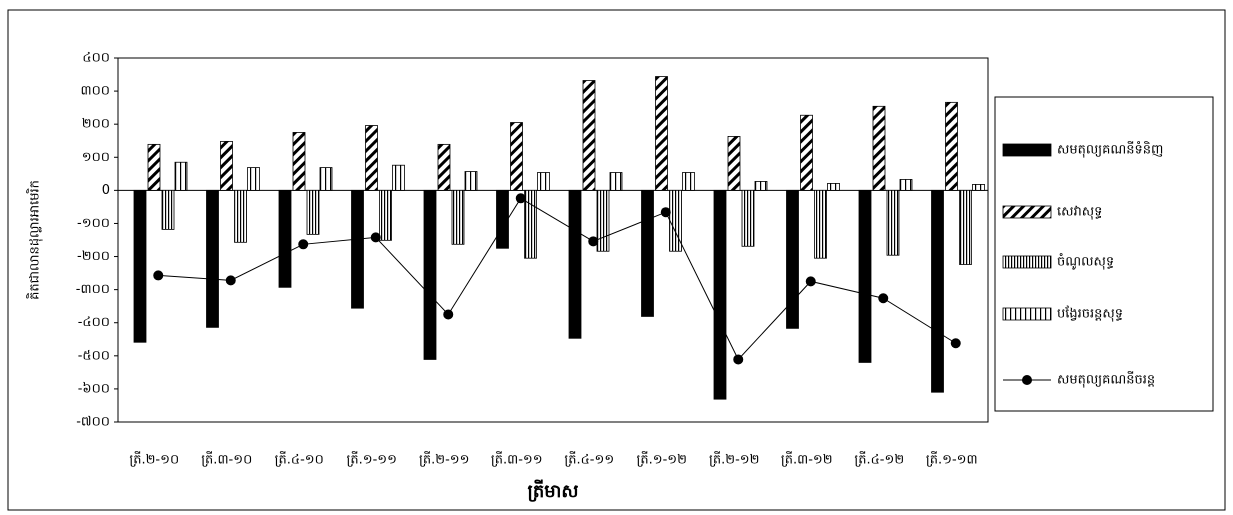 Image resolution: width=1233 pixels, height=515 pixels. Describe the element at coordinates (589, 459) in the screenshot. I see `x-tick-label: ត្រី.៤-១១` at that location.